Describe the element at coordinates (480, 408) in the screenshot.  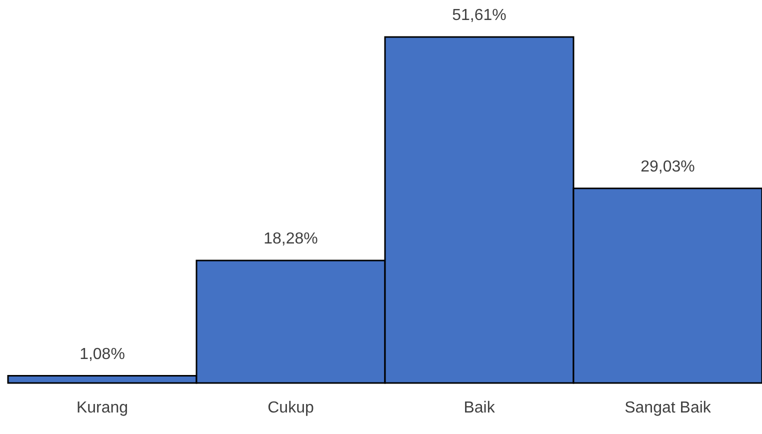
I see `x-tick-label: Baik` at that location.